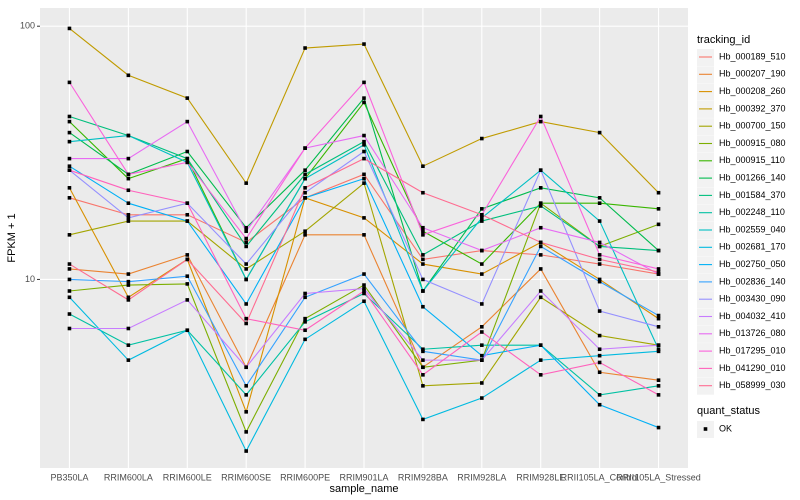  Describe the element at coordinates (752, 229) in the screenshot. I see `legend-label: Hb_002559_040` at that location.